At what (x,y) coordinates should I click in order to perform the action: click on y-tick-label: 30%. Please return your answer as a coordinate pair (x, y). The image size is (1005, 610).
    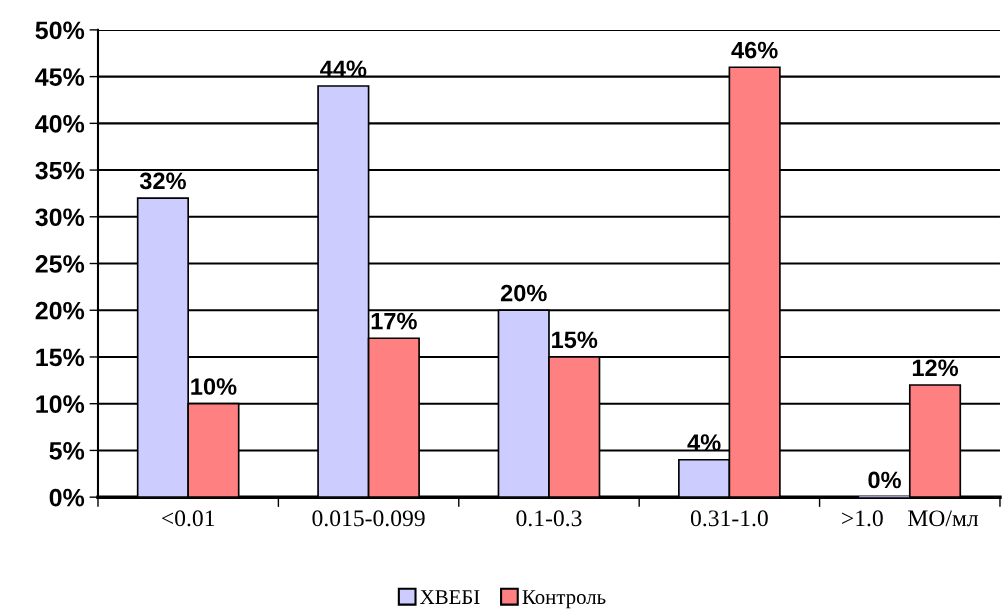
    Looking at the image, I should click on (60, 217).